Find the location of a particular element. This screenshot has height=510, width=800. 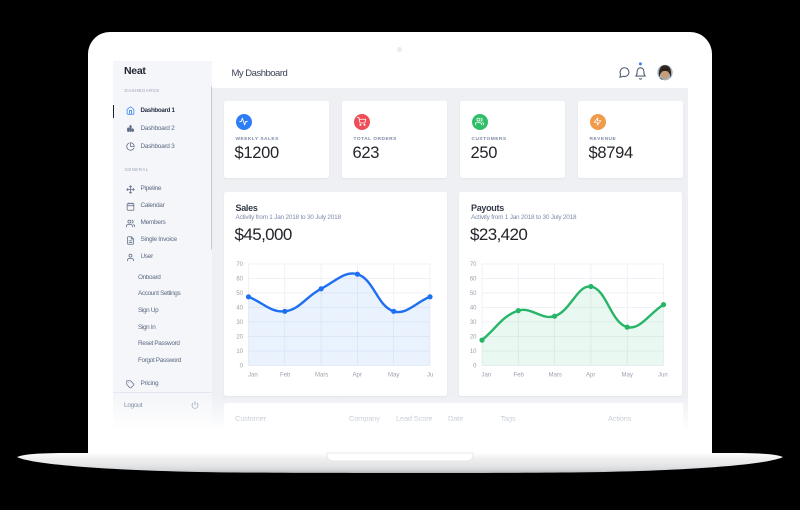

svg-text: Ju is located at coordinates (430, 376).